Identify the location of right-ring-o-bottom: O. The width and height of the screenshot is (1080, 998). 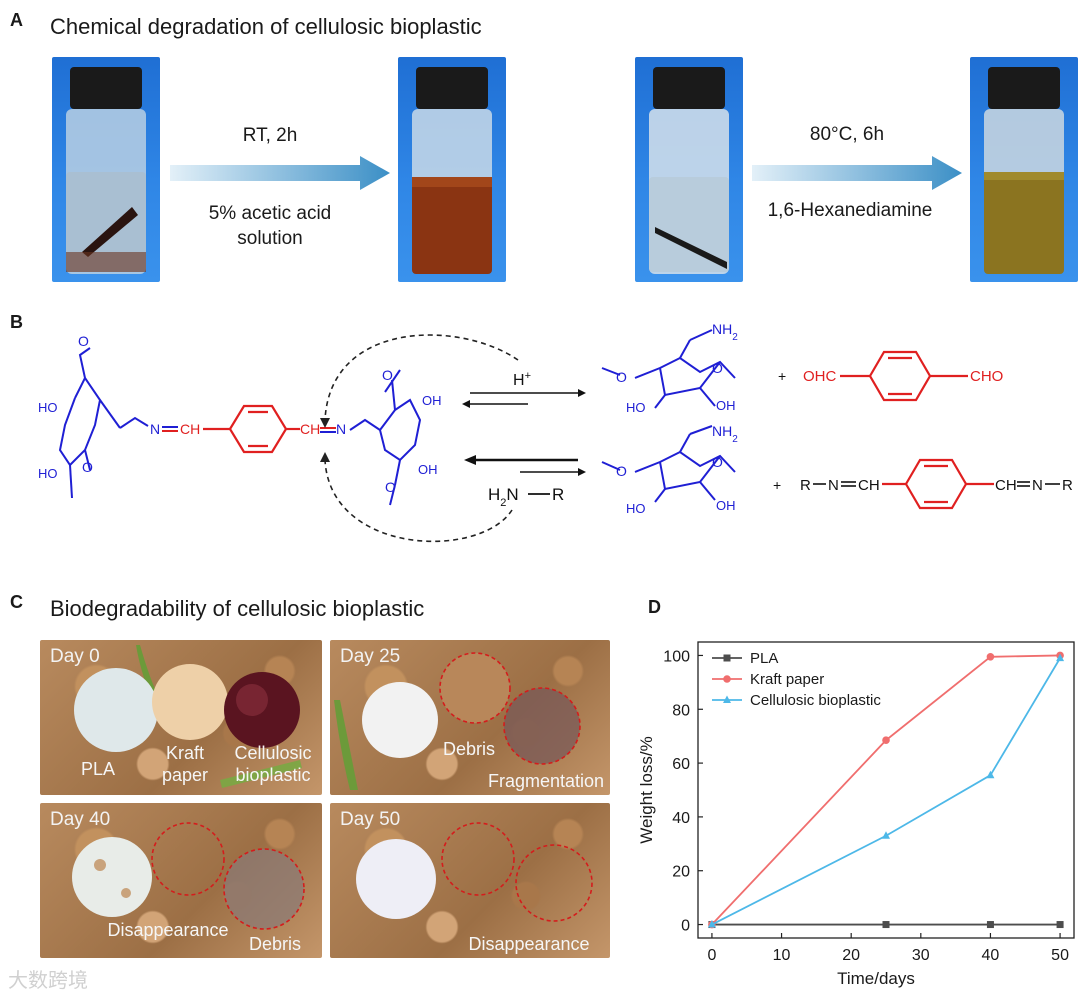
(390, 487).